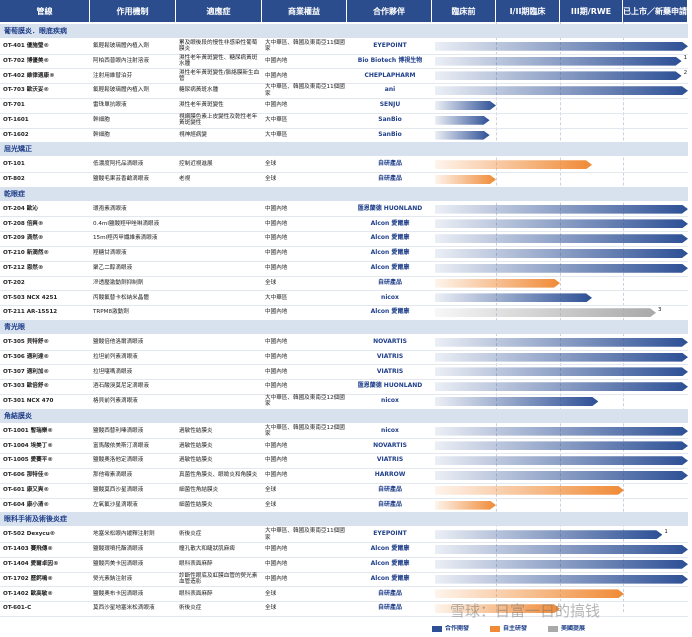 The image size is (692, 637). What do you see at coordinates (113, 268) in the screenshot?
I see `cell-mechanism: 聚乙二醇滴眼液` at bounding box center [113, 268].